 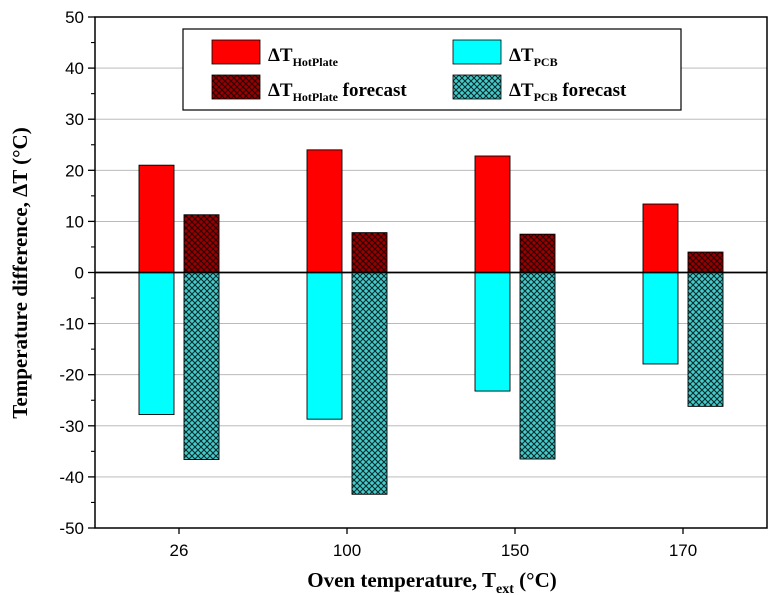 What do you see at coordinates (74, 119) in the screenshot?
I see `y-tick-label: 30` at bounding box center [74, 119].